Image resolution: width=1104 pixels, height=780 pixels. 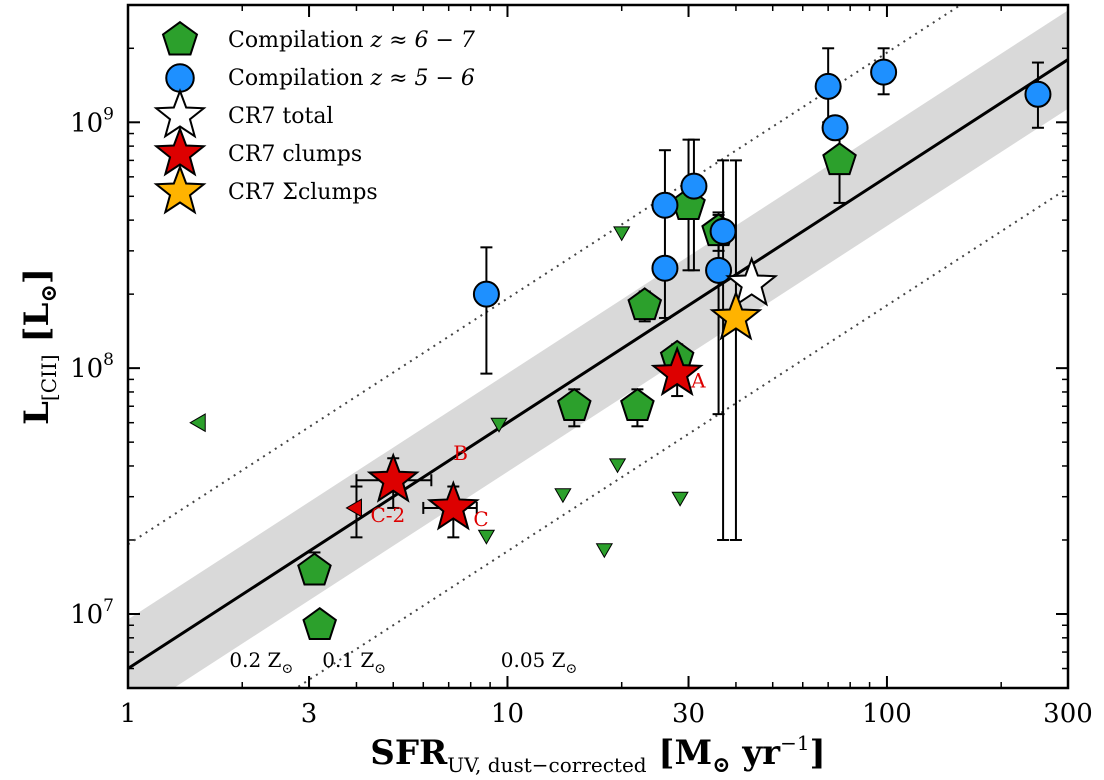 I want to click on metallicity-label-1: 0.1 Z⊙, so click(x=354, y=662).